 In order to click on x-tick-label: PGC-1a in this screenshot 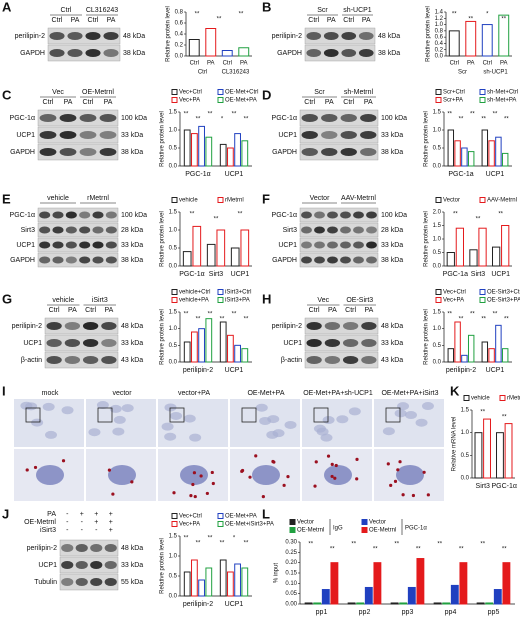, I will do `click(460, 174)`.